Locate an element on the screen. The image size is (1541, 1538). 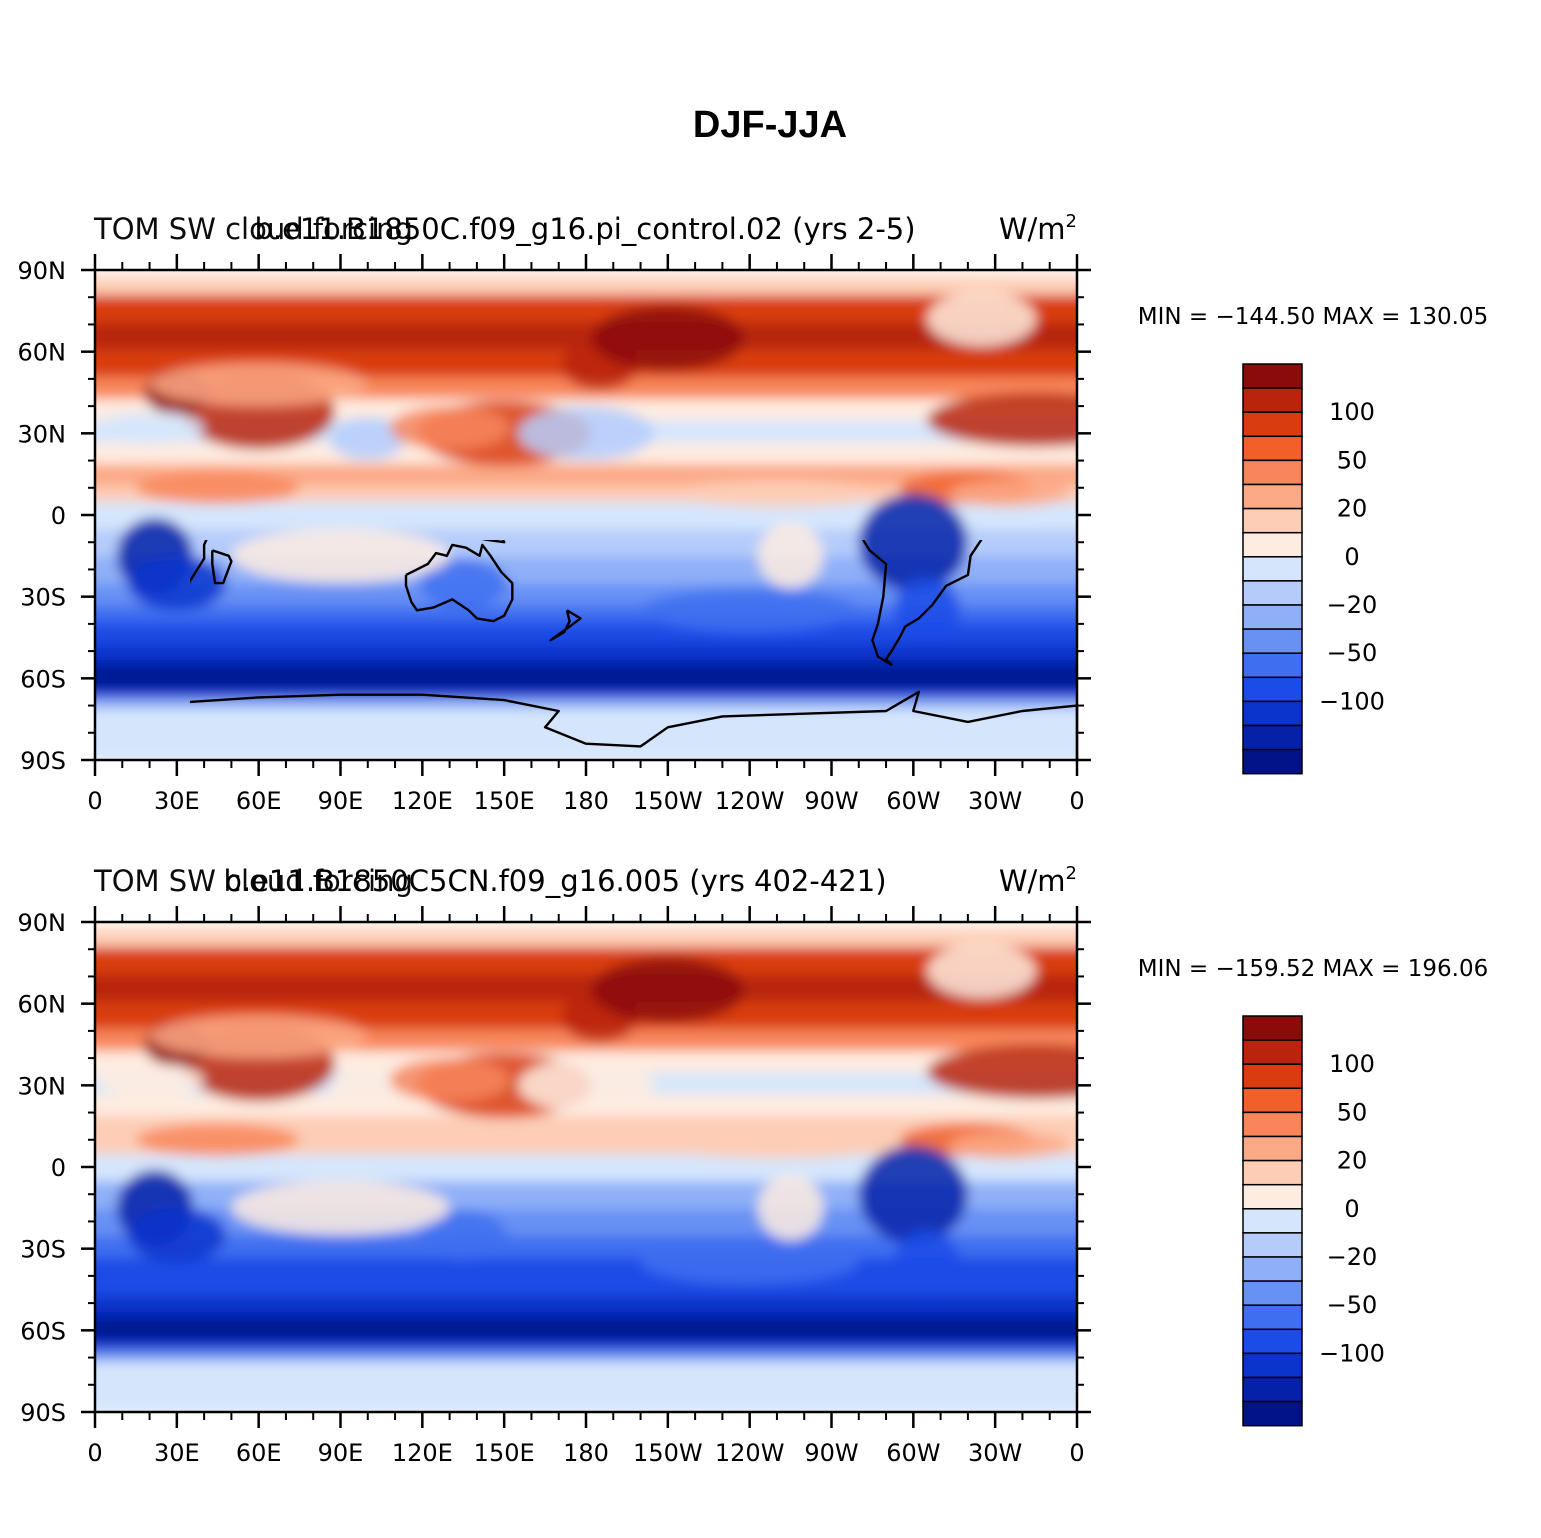
panel-1-left-string: TOM SW cloud forcing is located at coordinates (253, 229).